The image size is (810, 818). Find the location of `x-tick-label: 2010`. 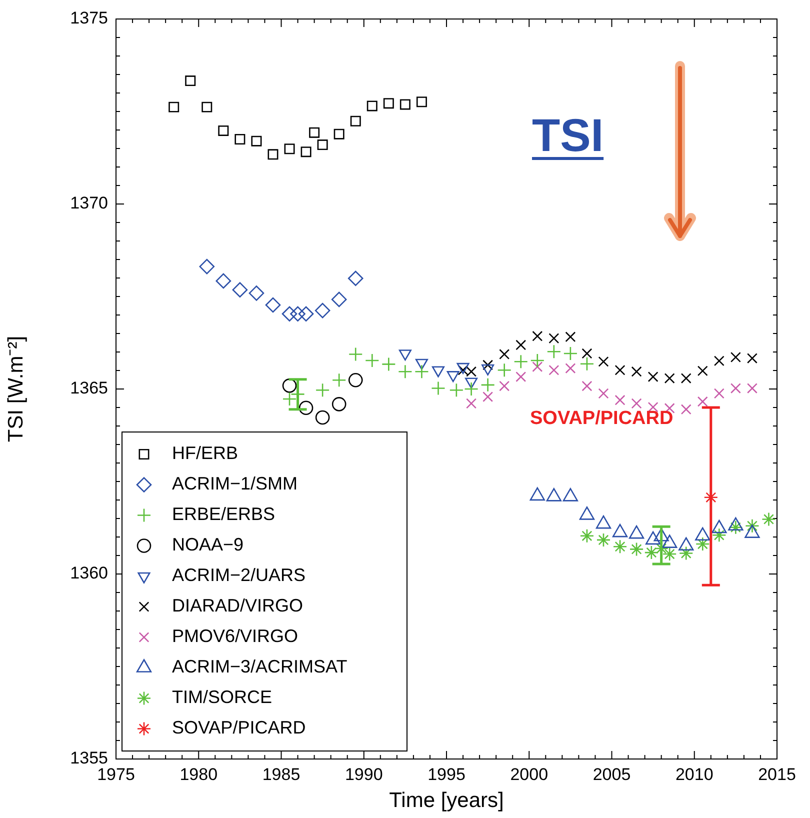

x-tick-label: 2010 is located at coordinates (694, 774).